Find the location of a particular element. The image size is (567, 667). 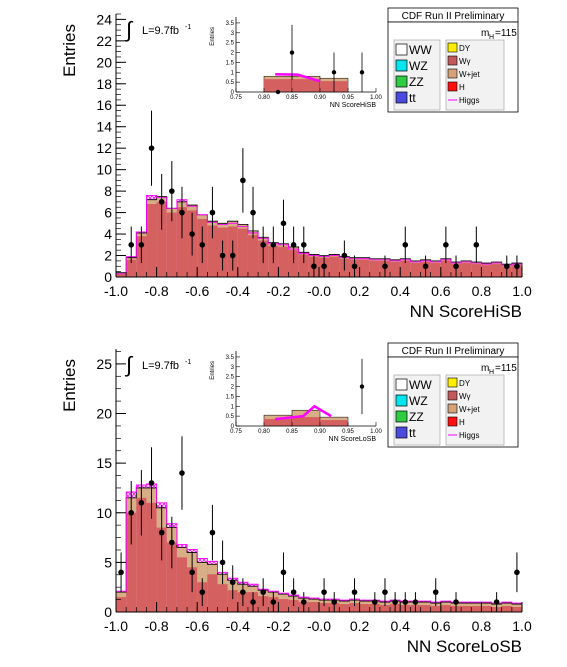

cdf-label: CDF Run II Preliminary is located at coordinates (453, 16).